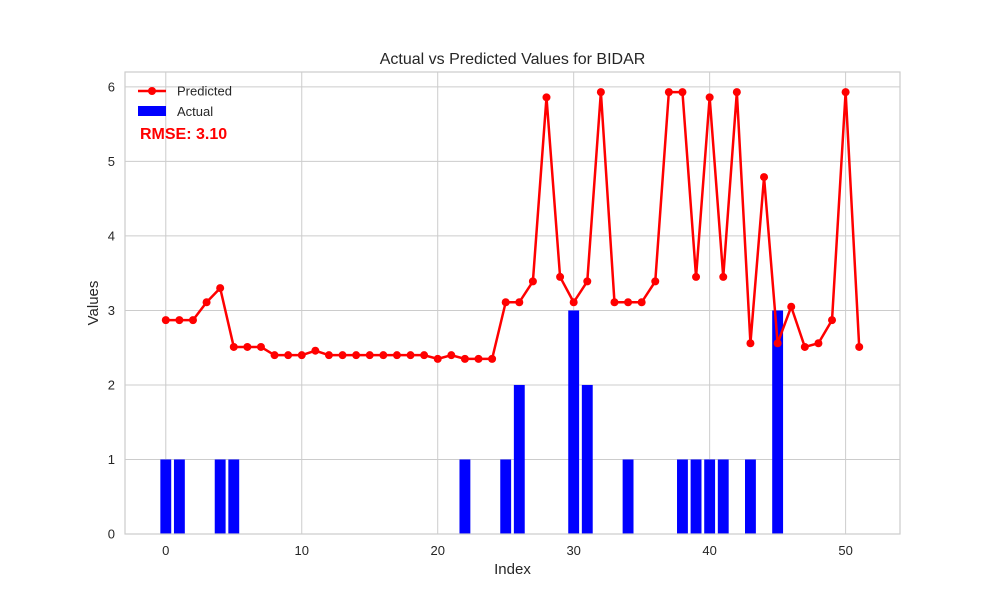 This screenshot has height=600, width=1000. What do you see at coordinates (513, 59) in the screenshot?
I see `chart-title: Actual vs Predicted Values for BIDAR` at bounding box center [513, 59].